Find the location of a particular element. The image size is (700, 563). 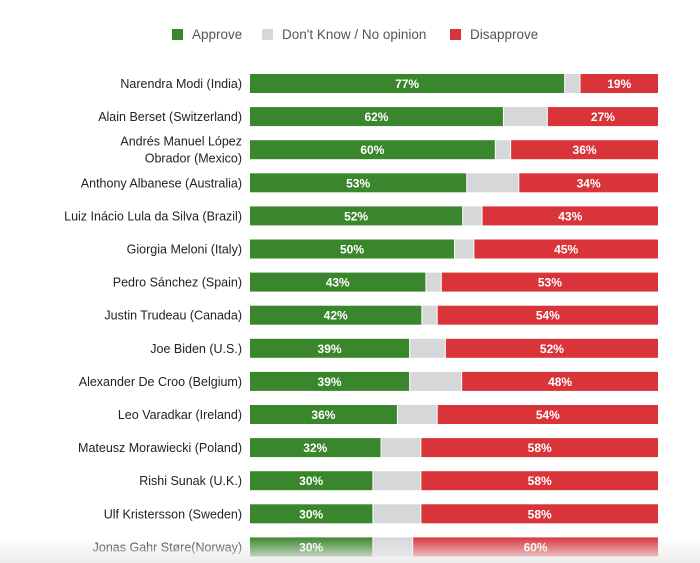

value-label-disapprove: 43% is located at coordinates (570, 216).